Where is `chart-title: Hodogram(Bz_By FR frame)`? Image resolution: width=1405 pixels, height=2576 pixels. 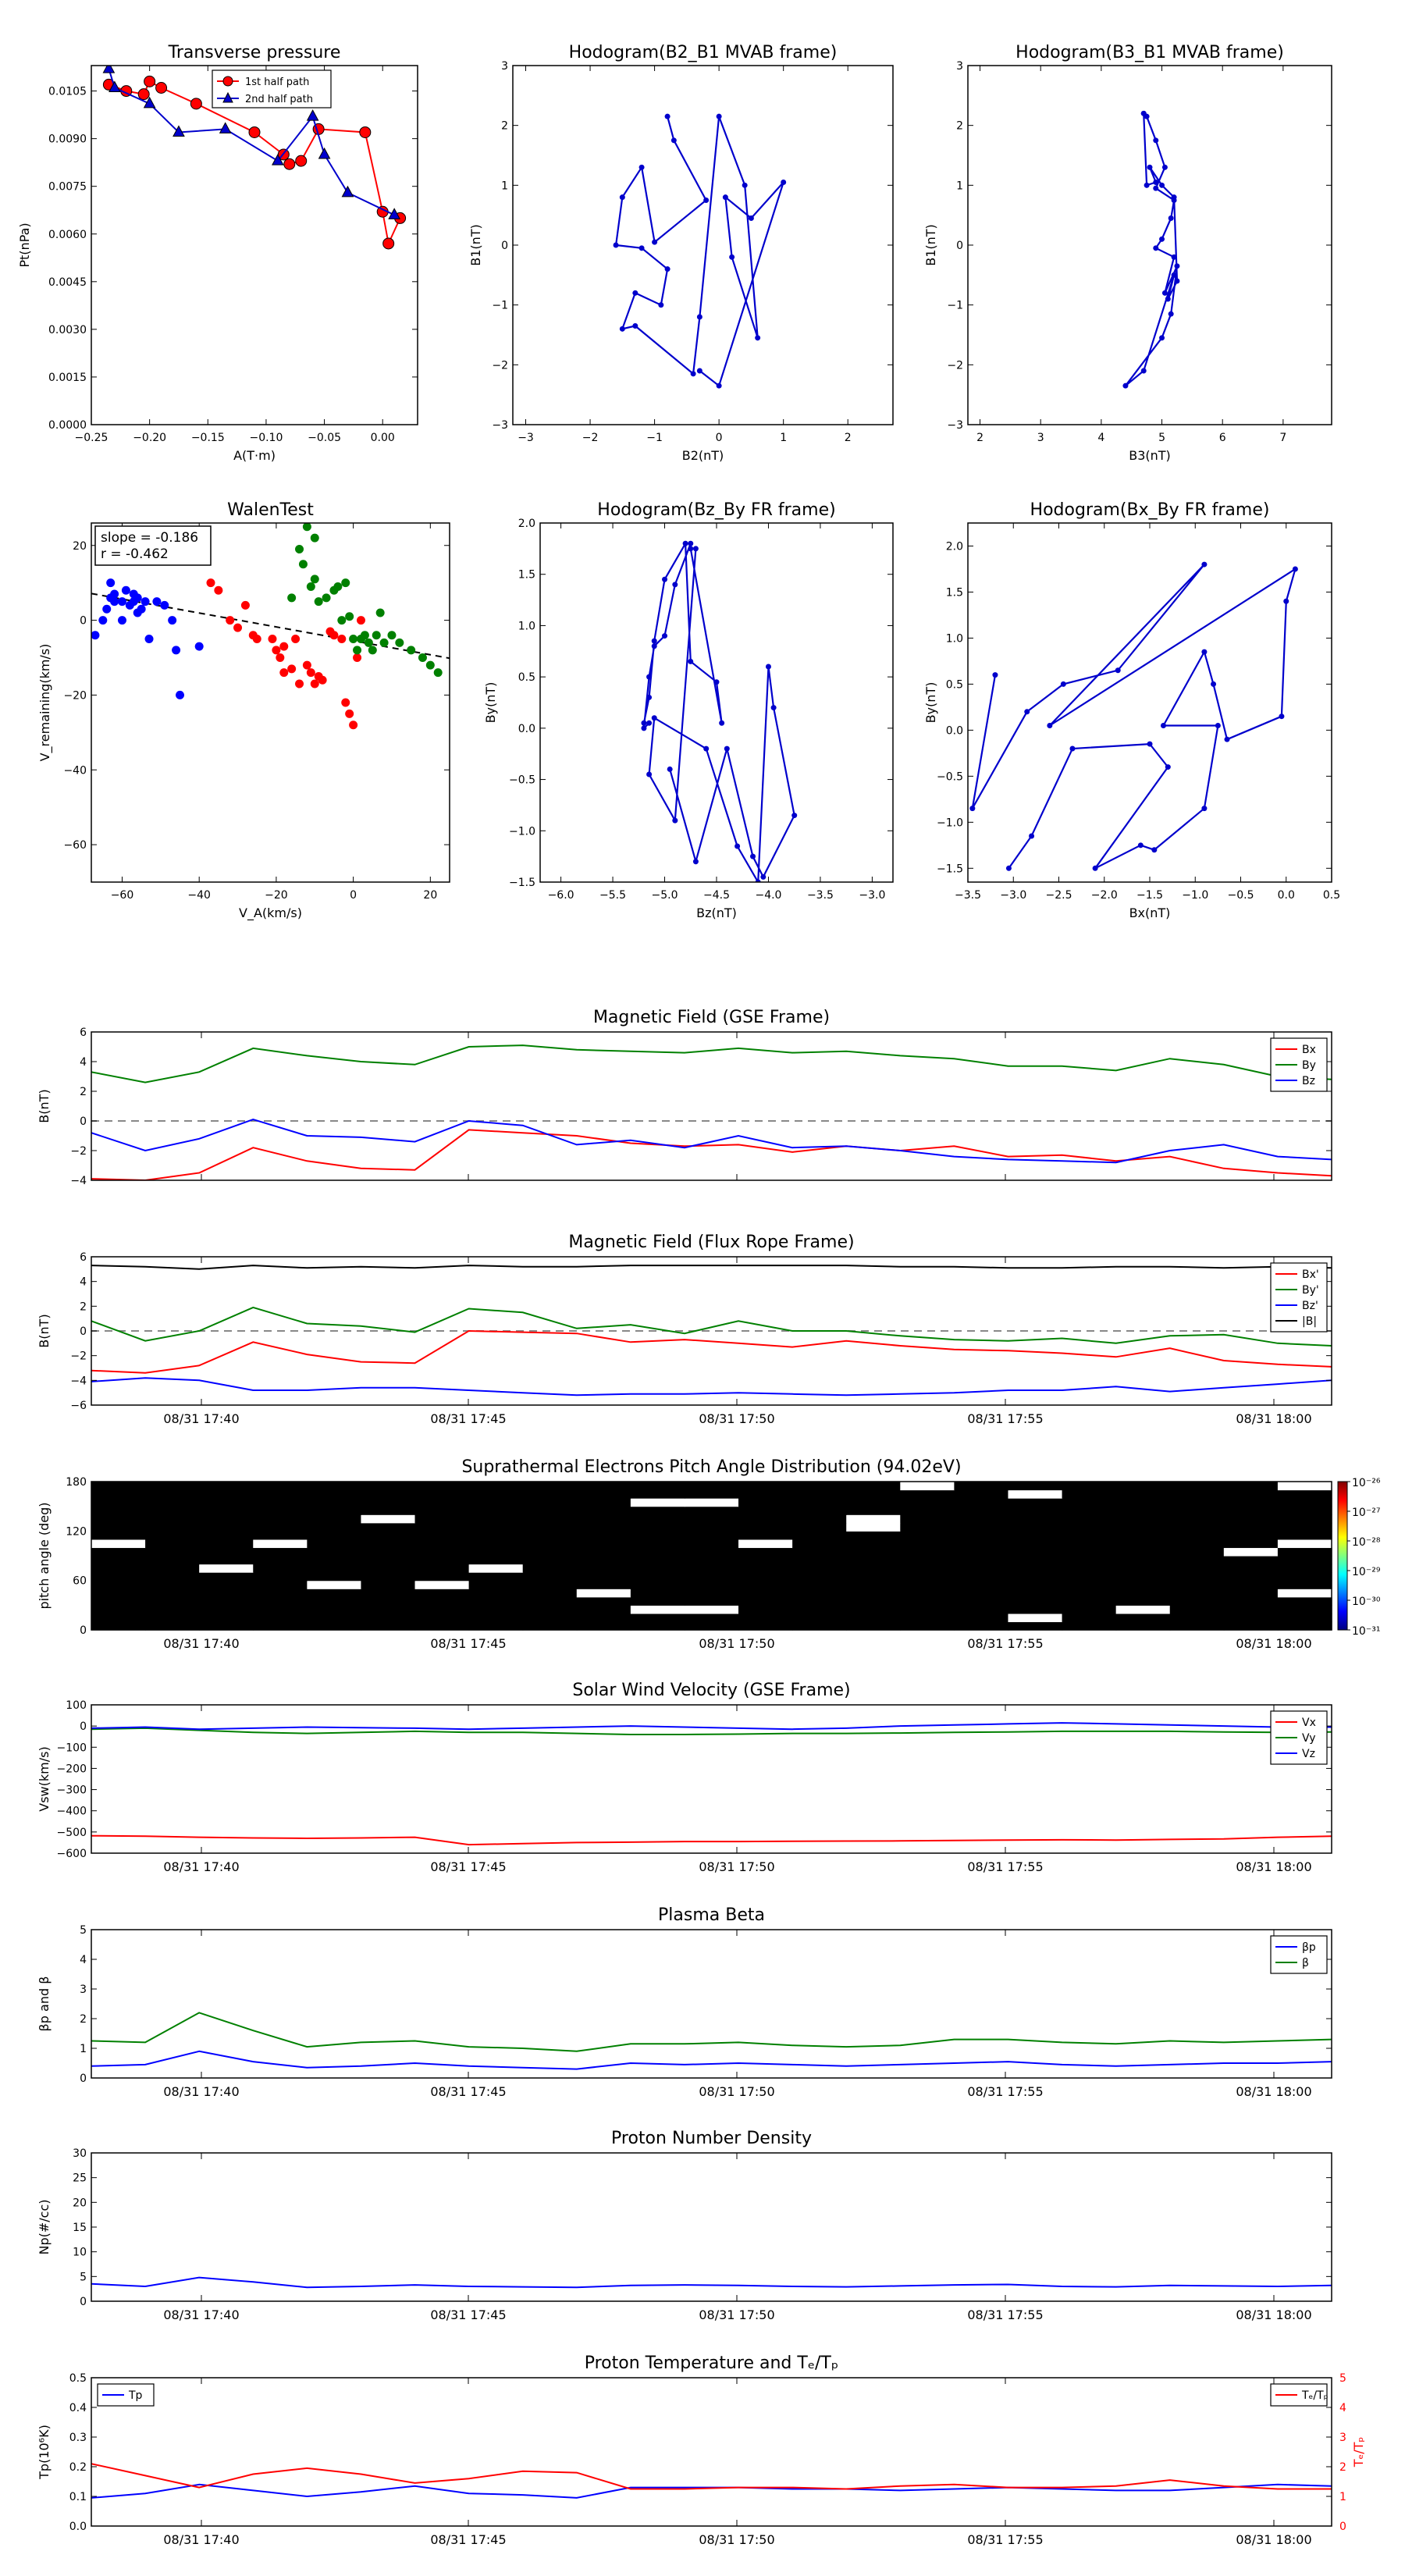
chart-title: Hodogram(Bz_By FR frame) is located at coordinates (716, 510).